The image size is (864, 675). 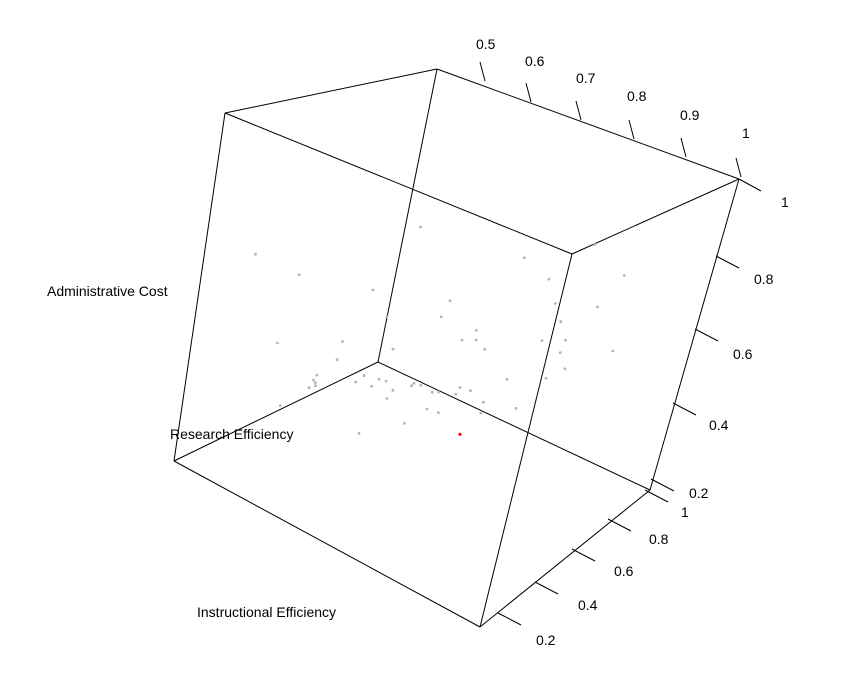 I want to click on y-axis-label: Research Efficiency, so click(x=231, y=434).